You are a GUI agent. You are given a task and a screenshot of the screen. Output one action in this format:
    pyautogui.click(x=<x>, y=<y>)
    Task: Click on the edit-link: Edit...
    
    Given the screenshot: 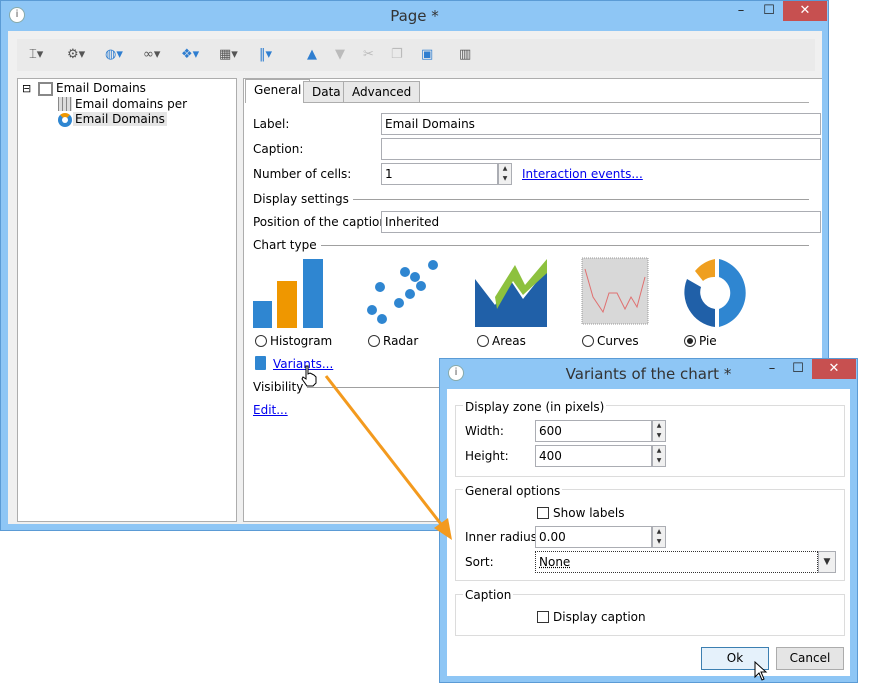 What is the action you would take?
    pyautogui.click(x=270, y=410)
    